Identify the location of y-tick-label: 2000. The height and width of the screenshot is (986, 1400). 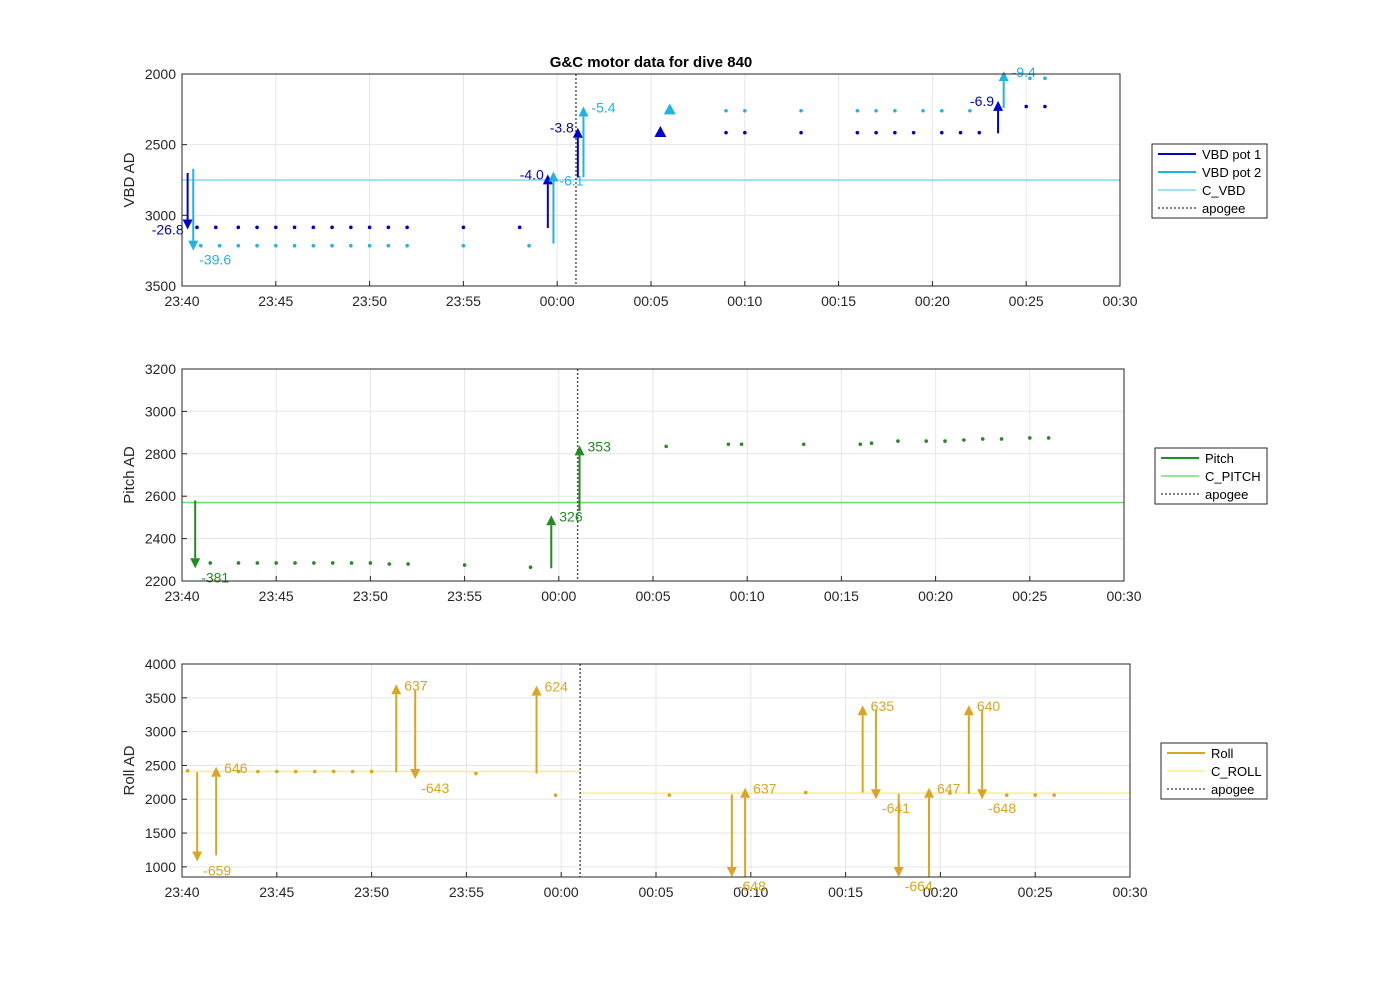
(160, 799).